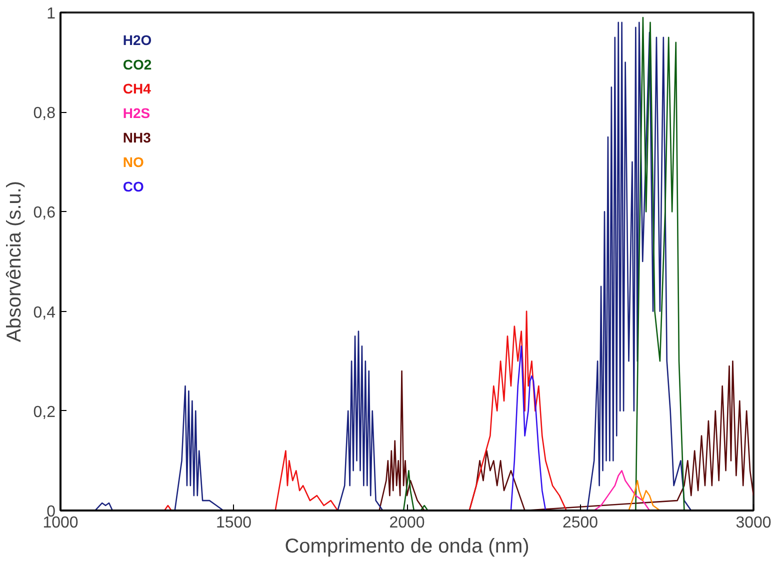 This screenshot has height=569, width=783. What do you see at coordinates (234, 523) in the screenshot?
I see `x-tick-label: 1500` at bounding box center [234, 523].